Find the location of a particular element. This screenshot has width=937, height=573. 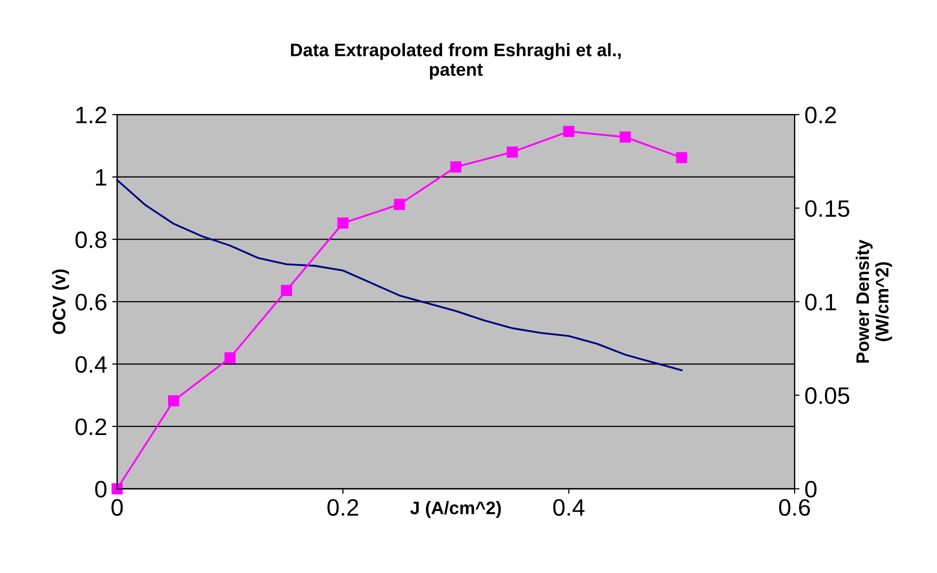

y2-tick-label: 0.1 is located at coordinates (820, 302).